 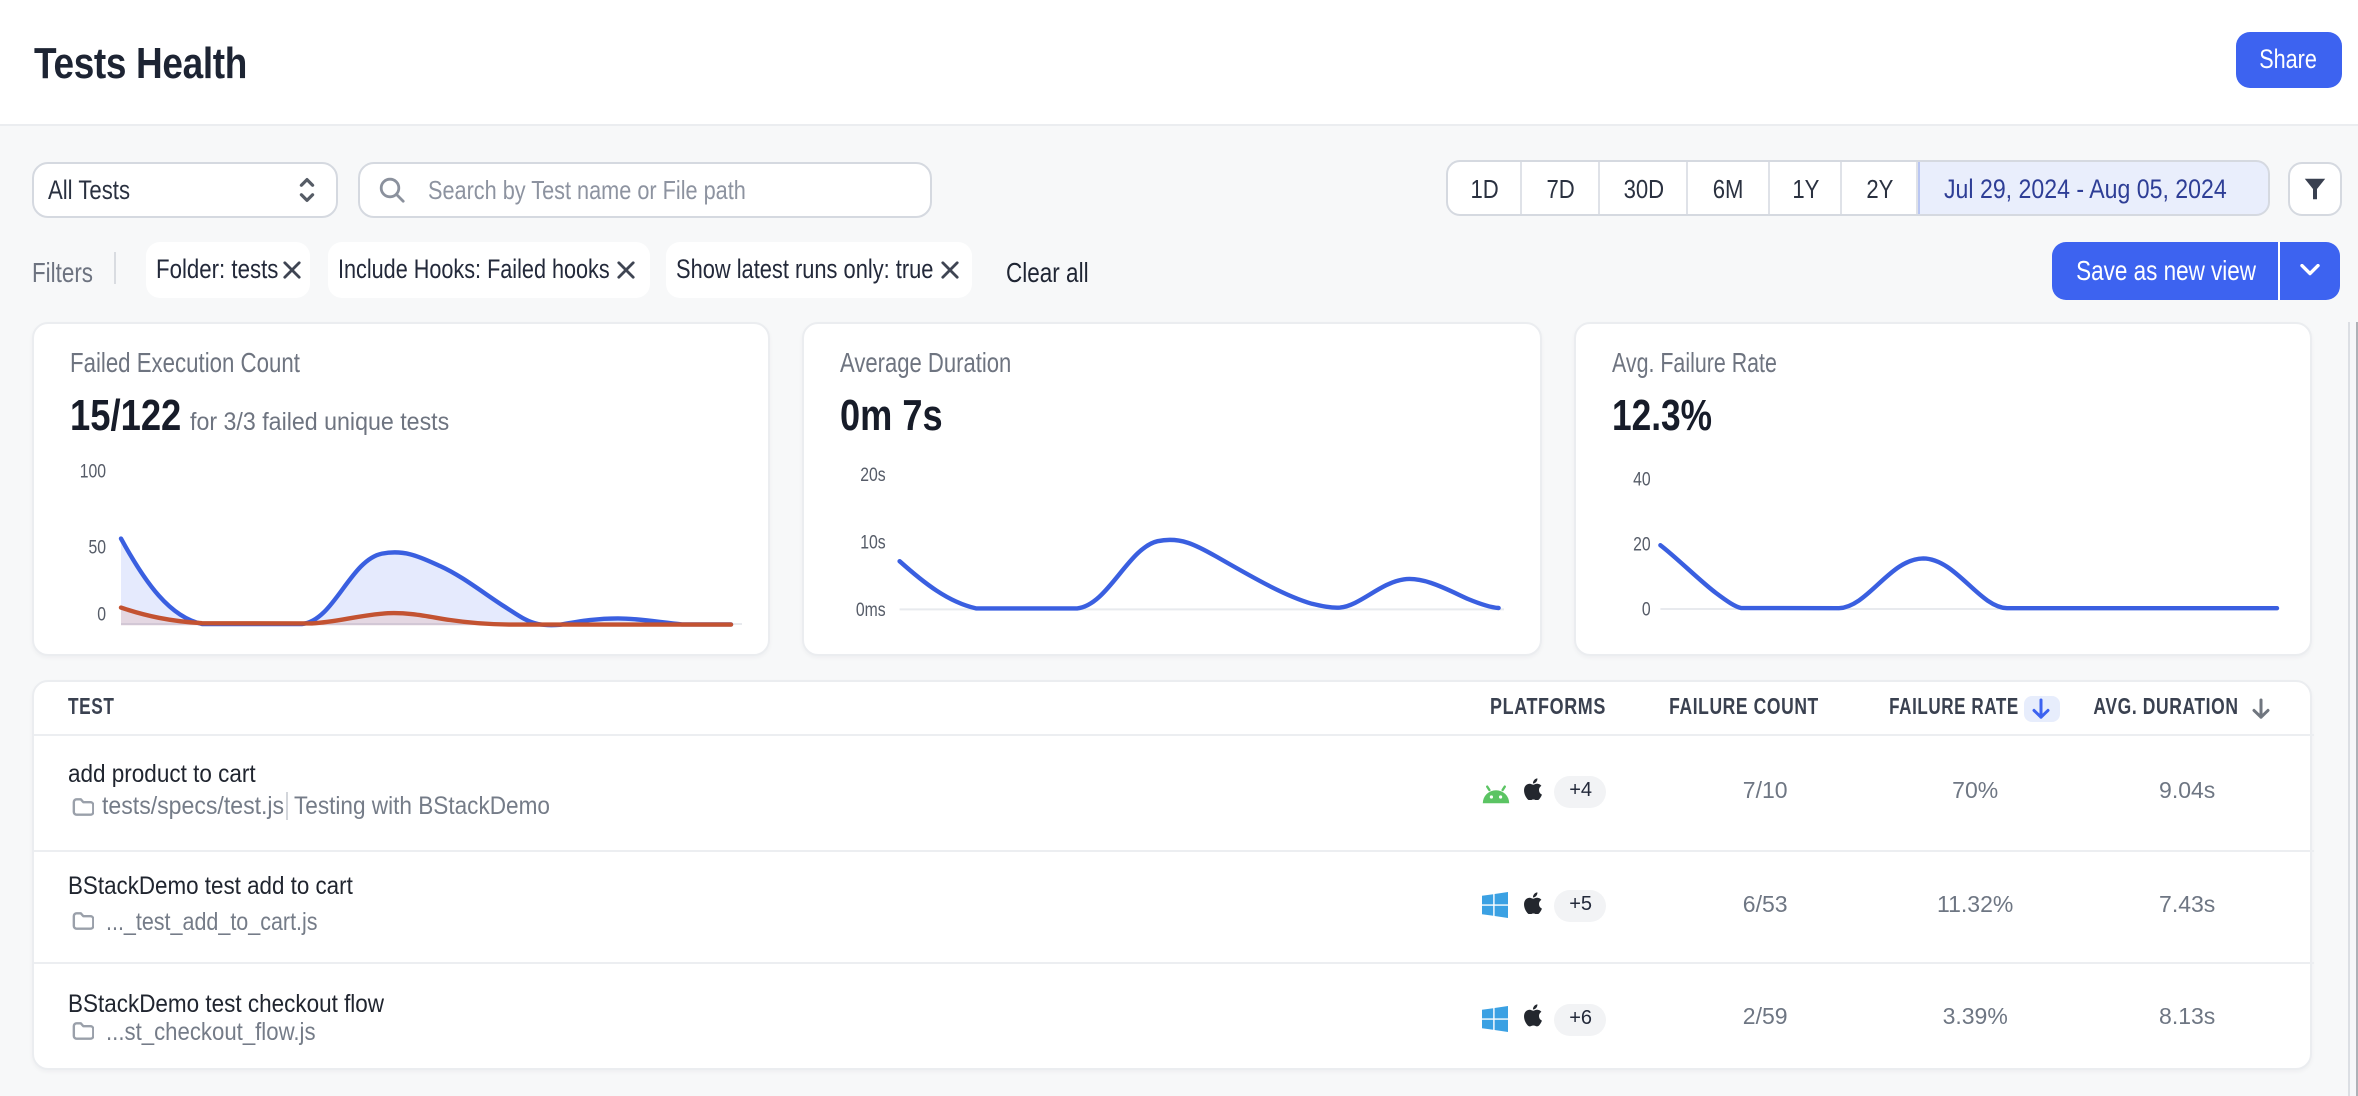 What do you see at coordinates (871, 609) in the screenshot?
I see `svg-text: 0ms` at bounding box center [871, 609].